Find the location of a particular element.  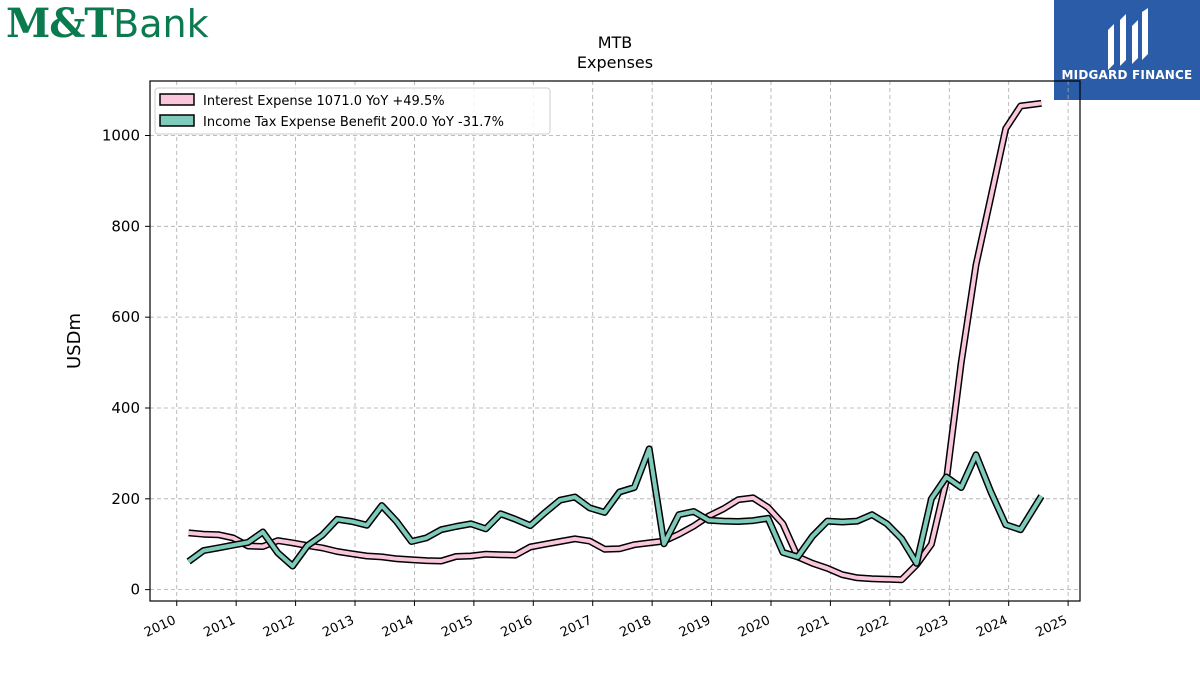

x-tick-label: 2018 is located at coordinates (635, 627).